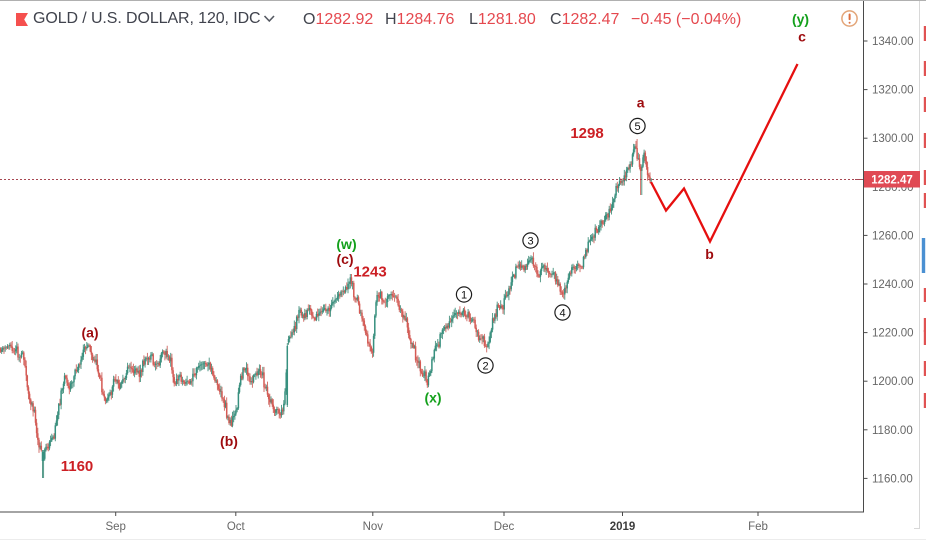 The width and height of the screenshot is (926, 541). What do you see at coordinates (893, 334) in the screenshot?
I see `svg-text: 1220.00` at bounding box center [893, 334].